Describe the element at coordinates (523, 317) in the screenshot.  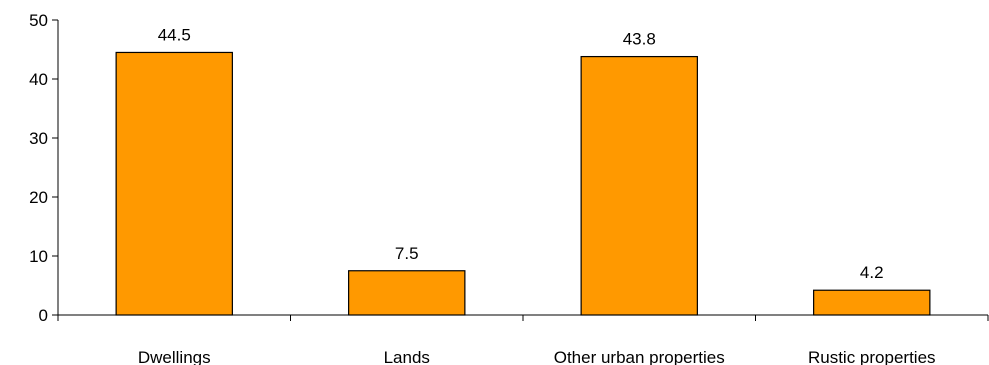
I see `x-axis` at that location.